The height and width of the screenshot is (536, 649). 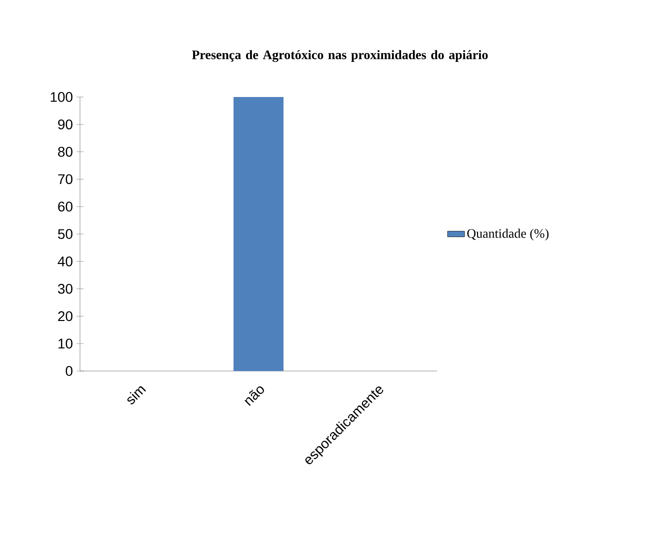 I want to click on y-tick-label: 40, so click(x=65, y=261).